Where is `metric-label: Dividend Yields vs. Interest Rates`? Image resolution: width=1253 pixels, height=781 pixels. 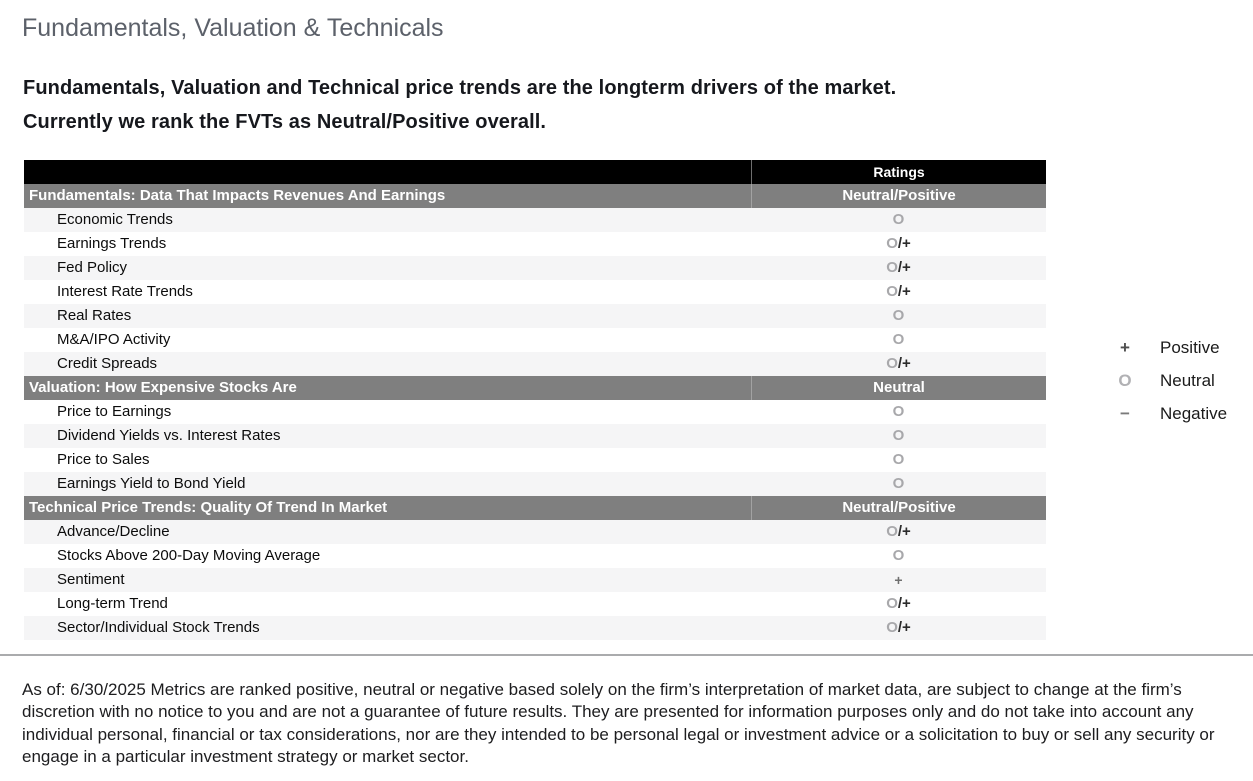
metric-label: Dividend Yields vs. Interest Rates is located at coordinates (169, 435).